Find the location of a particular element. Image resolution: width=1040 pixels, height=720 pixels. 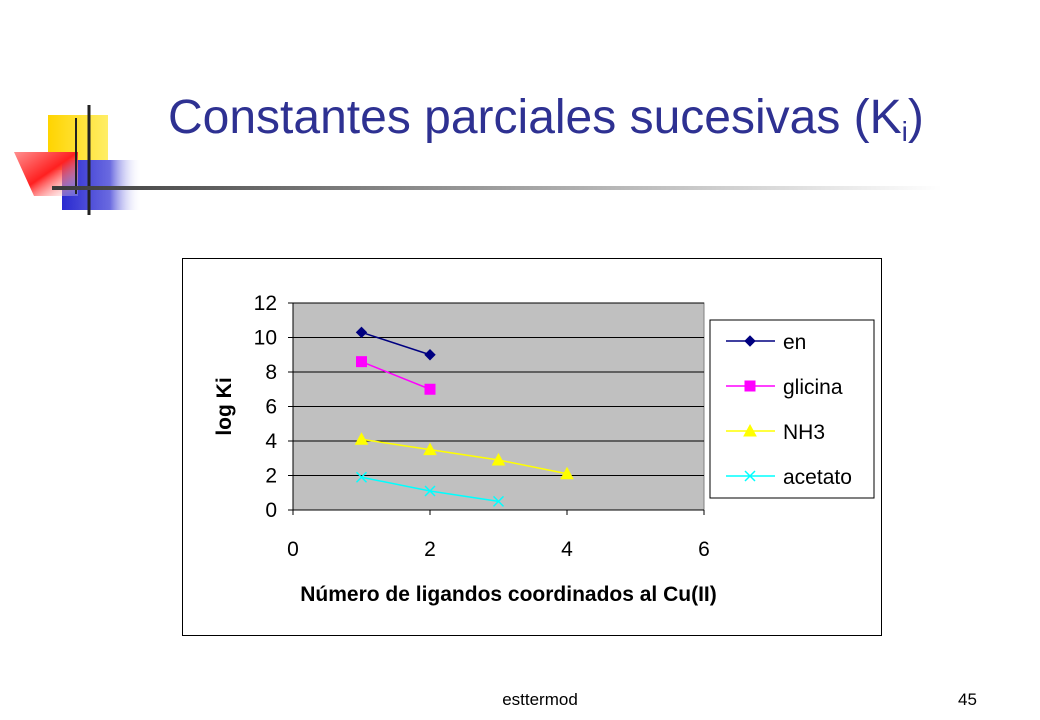

title-underline is located at coordinates (497, 188).